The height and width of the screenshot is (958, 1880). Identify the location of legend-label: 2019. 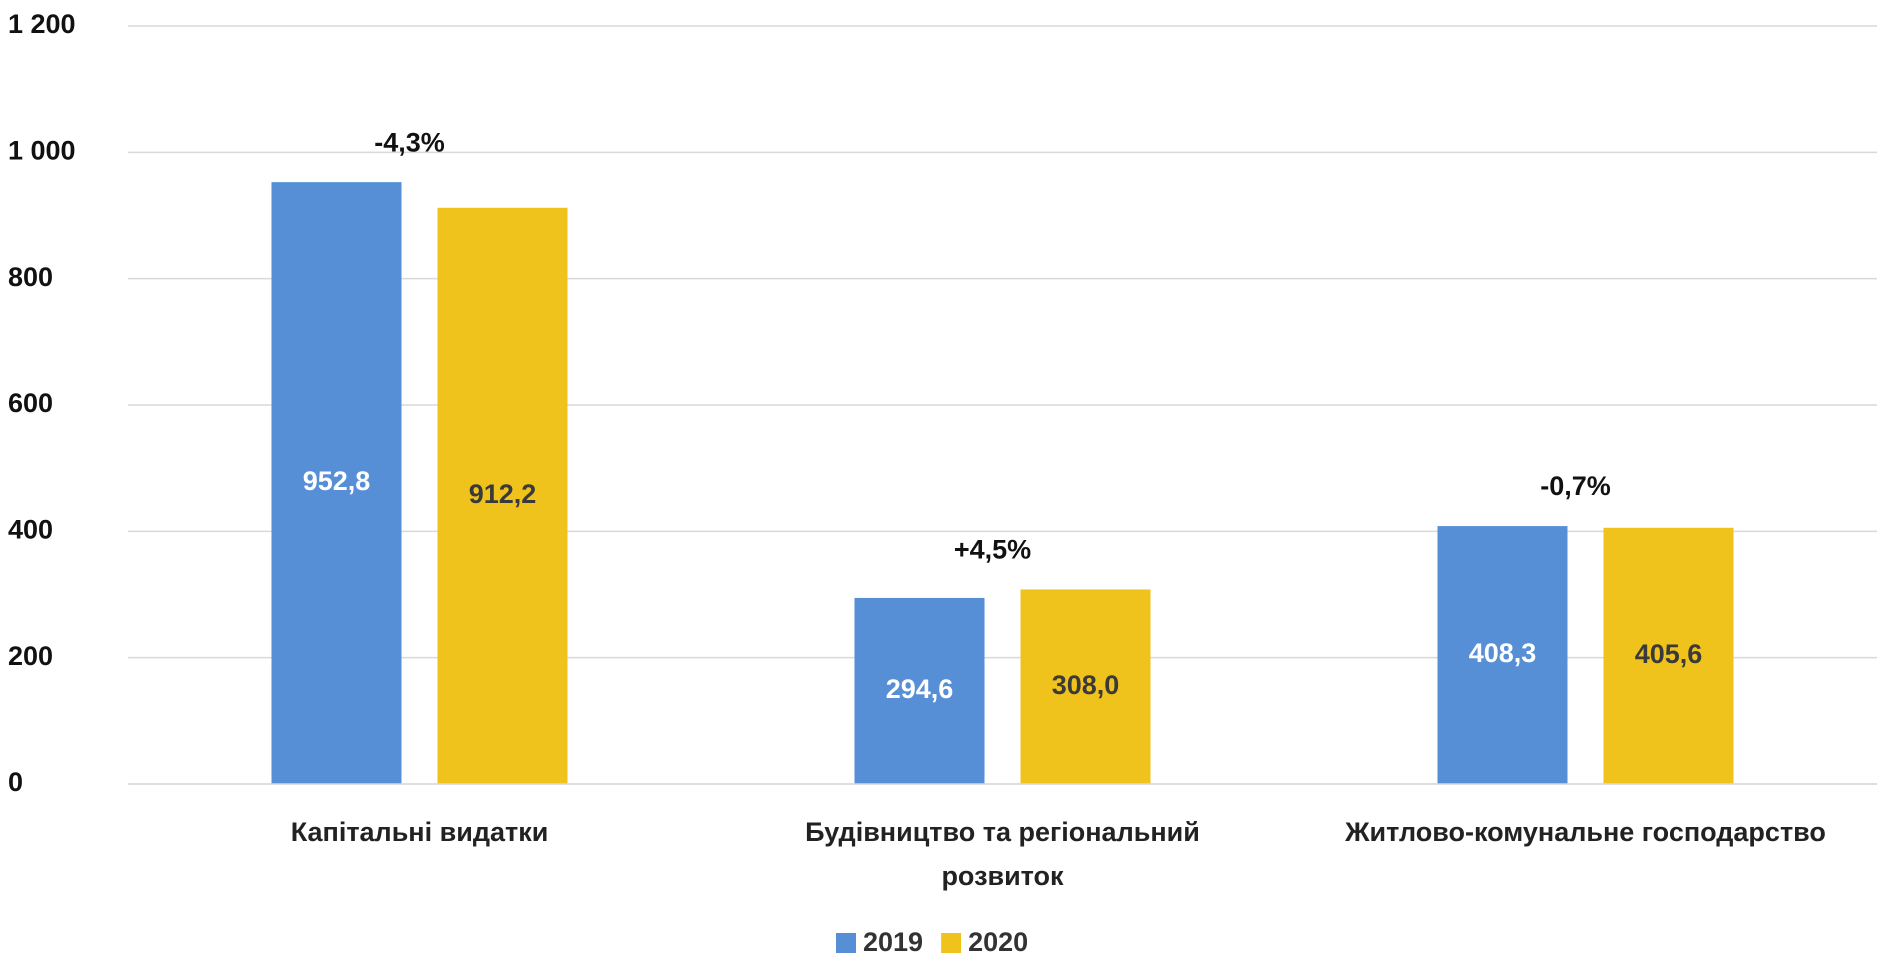
(893, 942).